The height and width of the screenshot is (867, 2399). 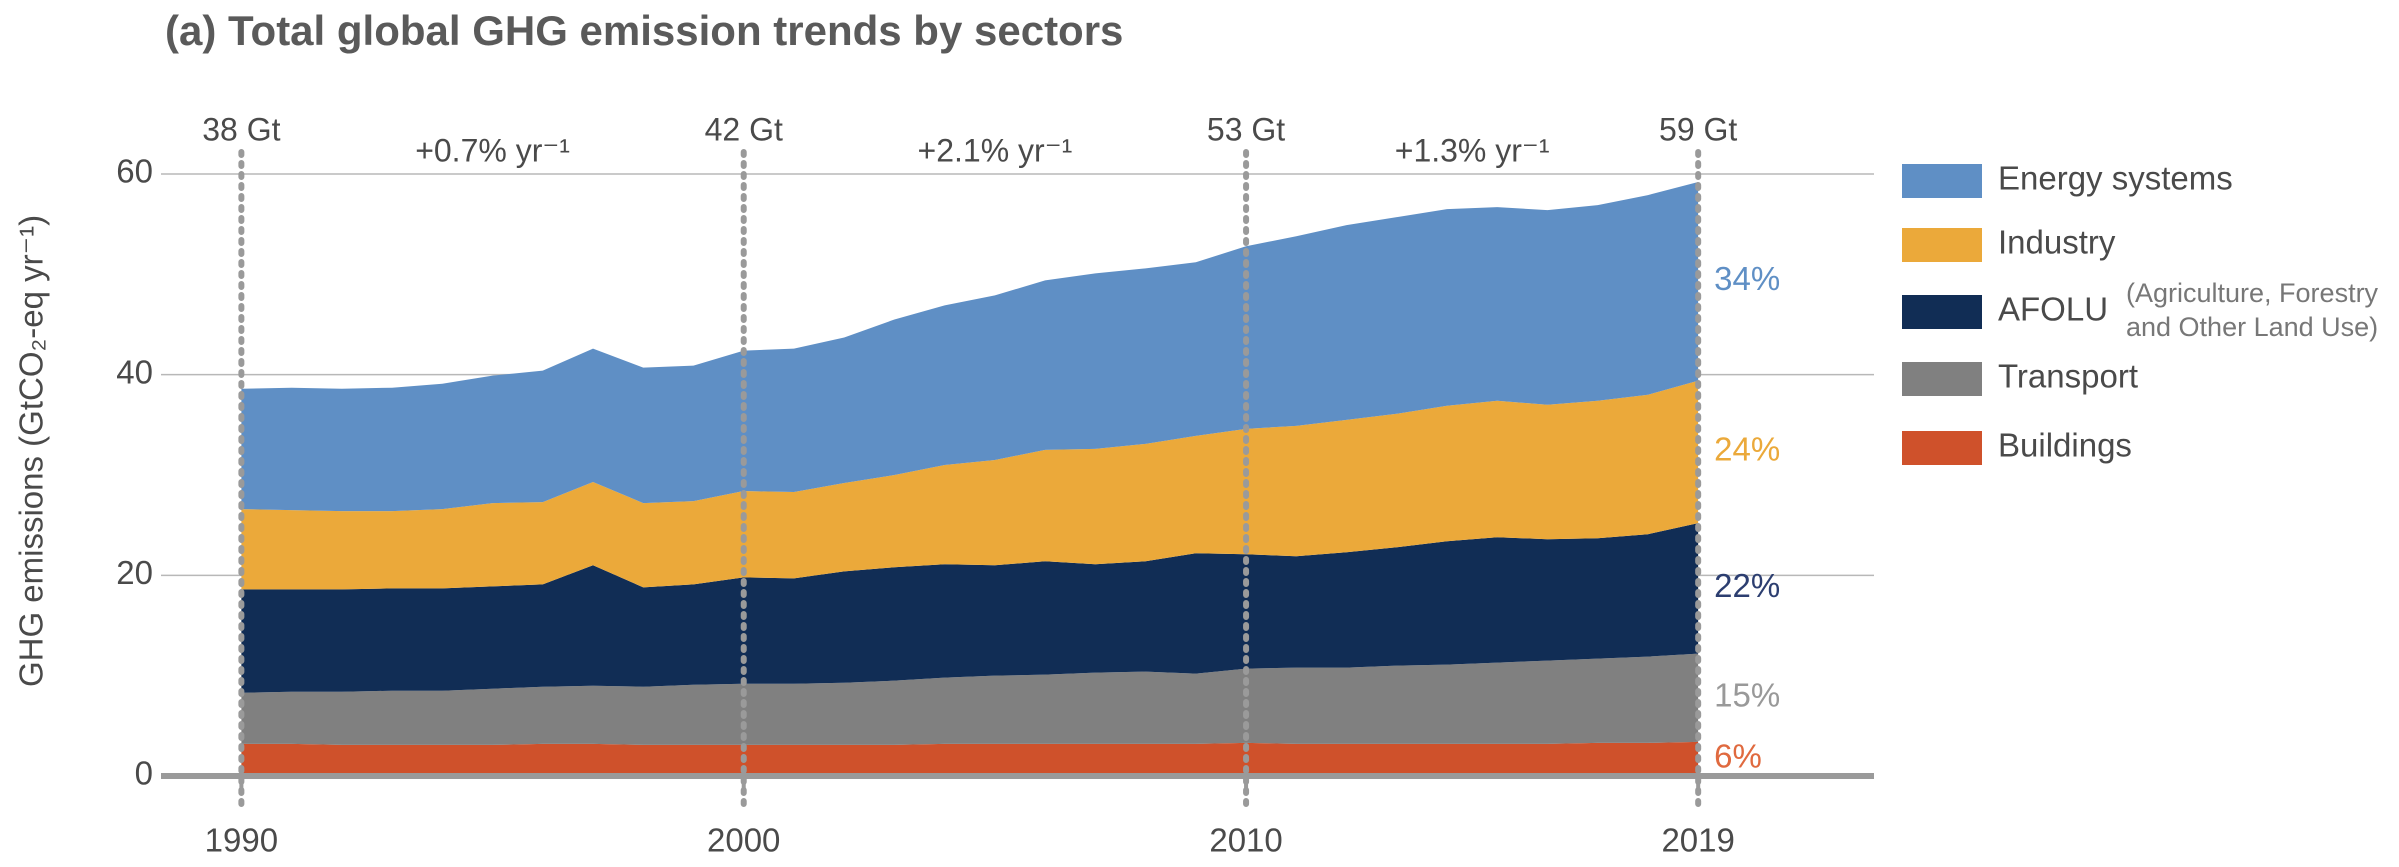 What do you see at coordinates (1246, 129) in the screenshot?
I see `marker-label: 53 Gt` at bounding box center [1246, 129].